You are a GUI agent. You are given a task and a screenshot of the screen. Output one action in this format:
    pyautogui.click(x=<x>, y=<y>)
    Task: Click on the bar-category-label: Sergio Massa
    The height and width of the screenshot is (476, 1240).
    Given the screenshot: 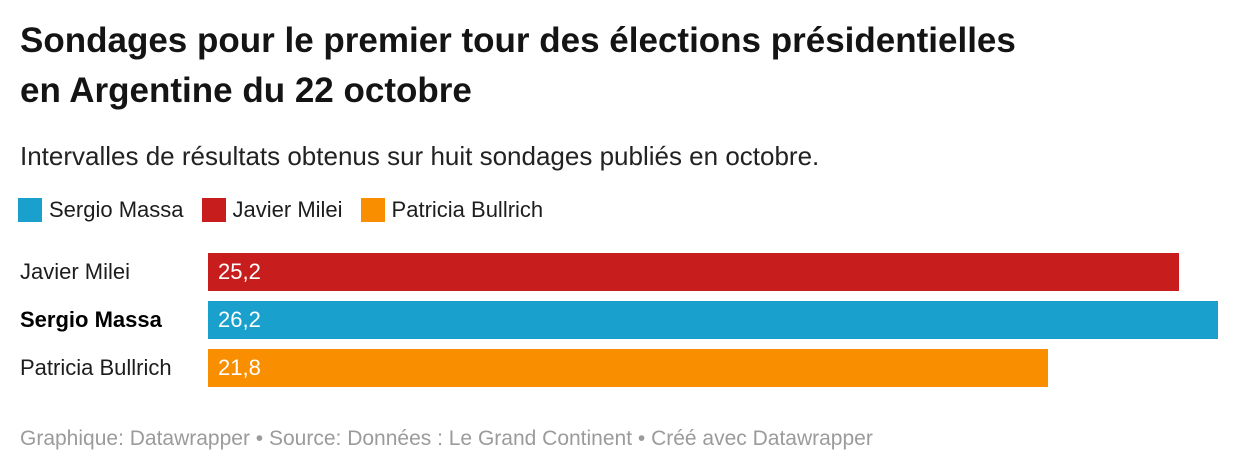 What is the action you would take?
    pyautogui.click(x=91, y=319)
    